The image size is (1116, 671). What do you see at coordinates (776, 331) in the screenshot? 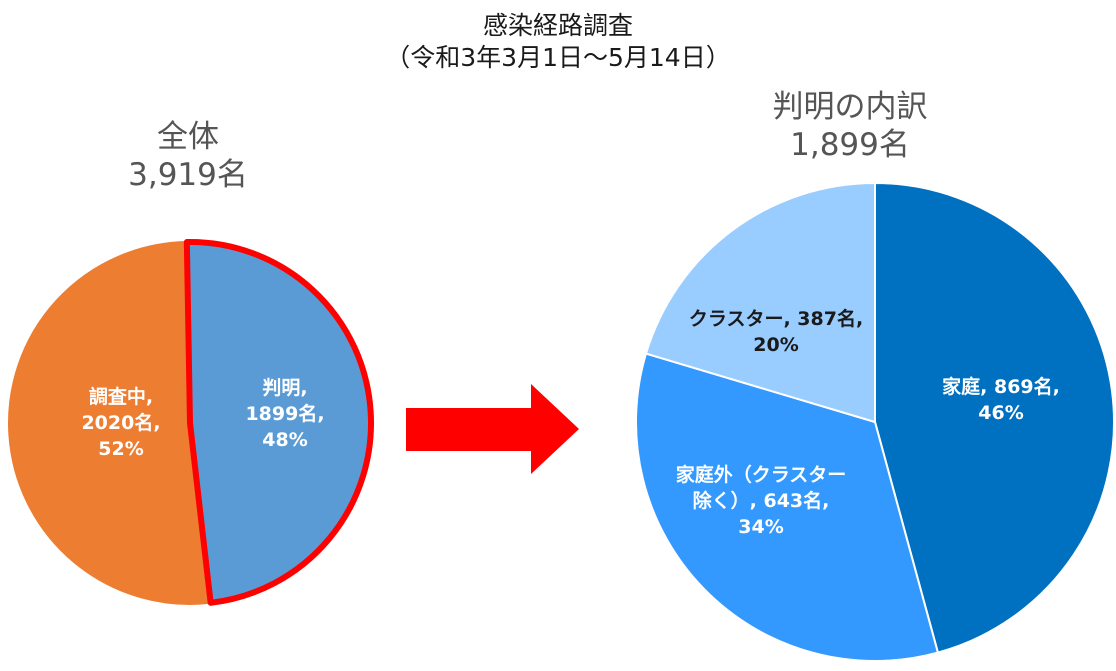
I see `slice-data-label: クラスター, 387名, 20%` at bounding box center [776, 331].